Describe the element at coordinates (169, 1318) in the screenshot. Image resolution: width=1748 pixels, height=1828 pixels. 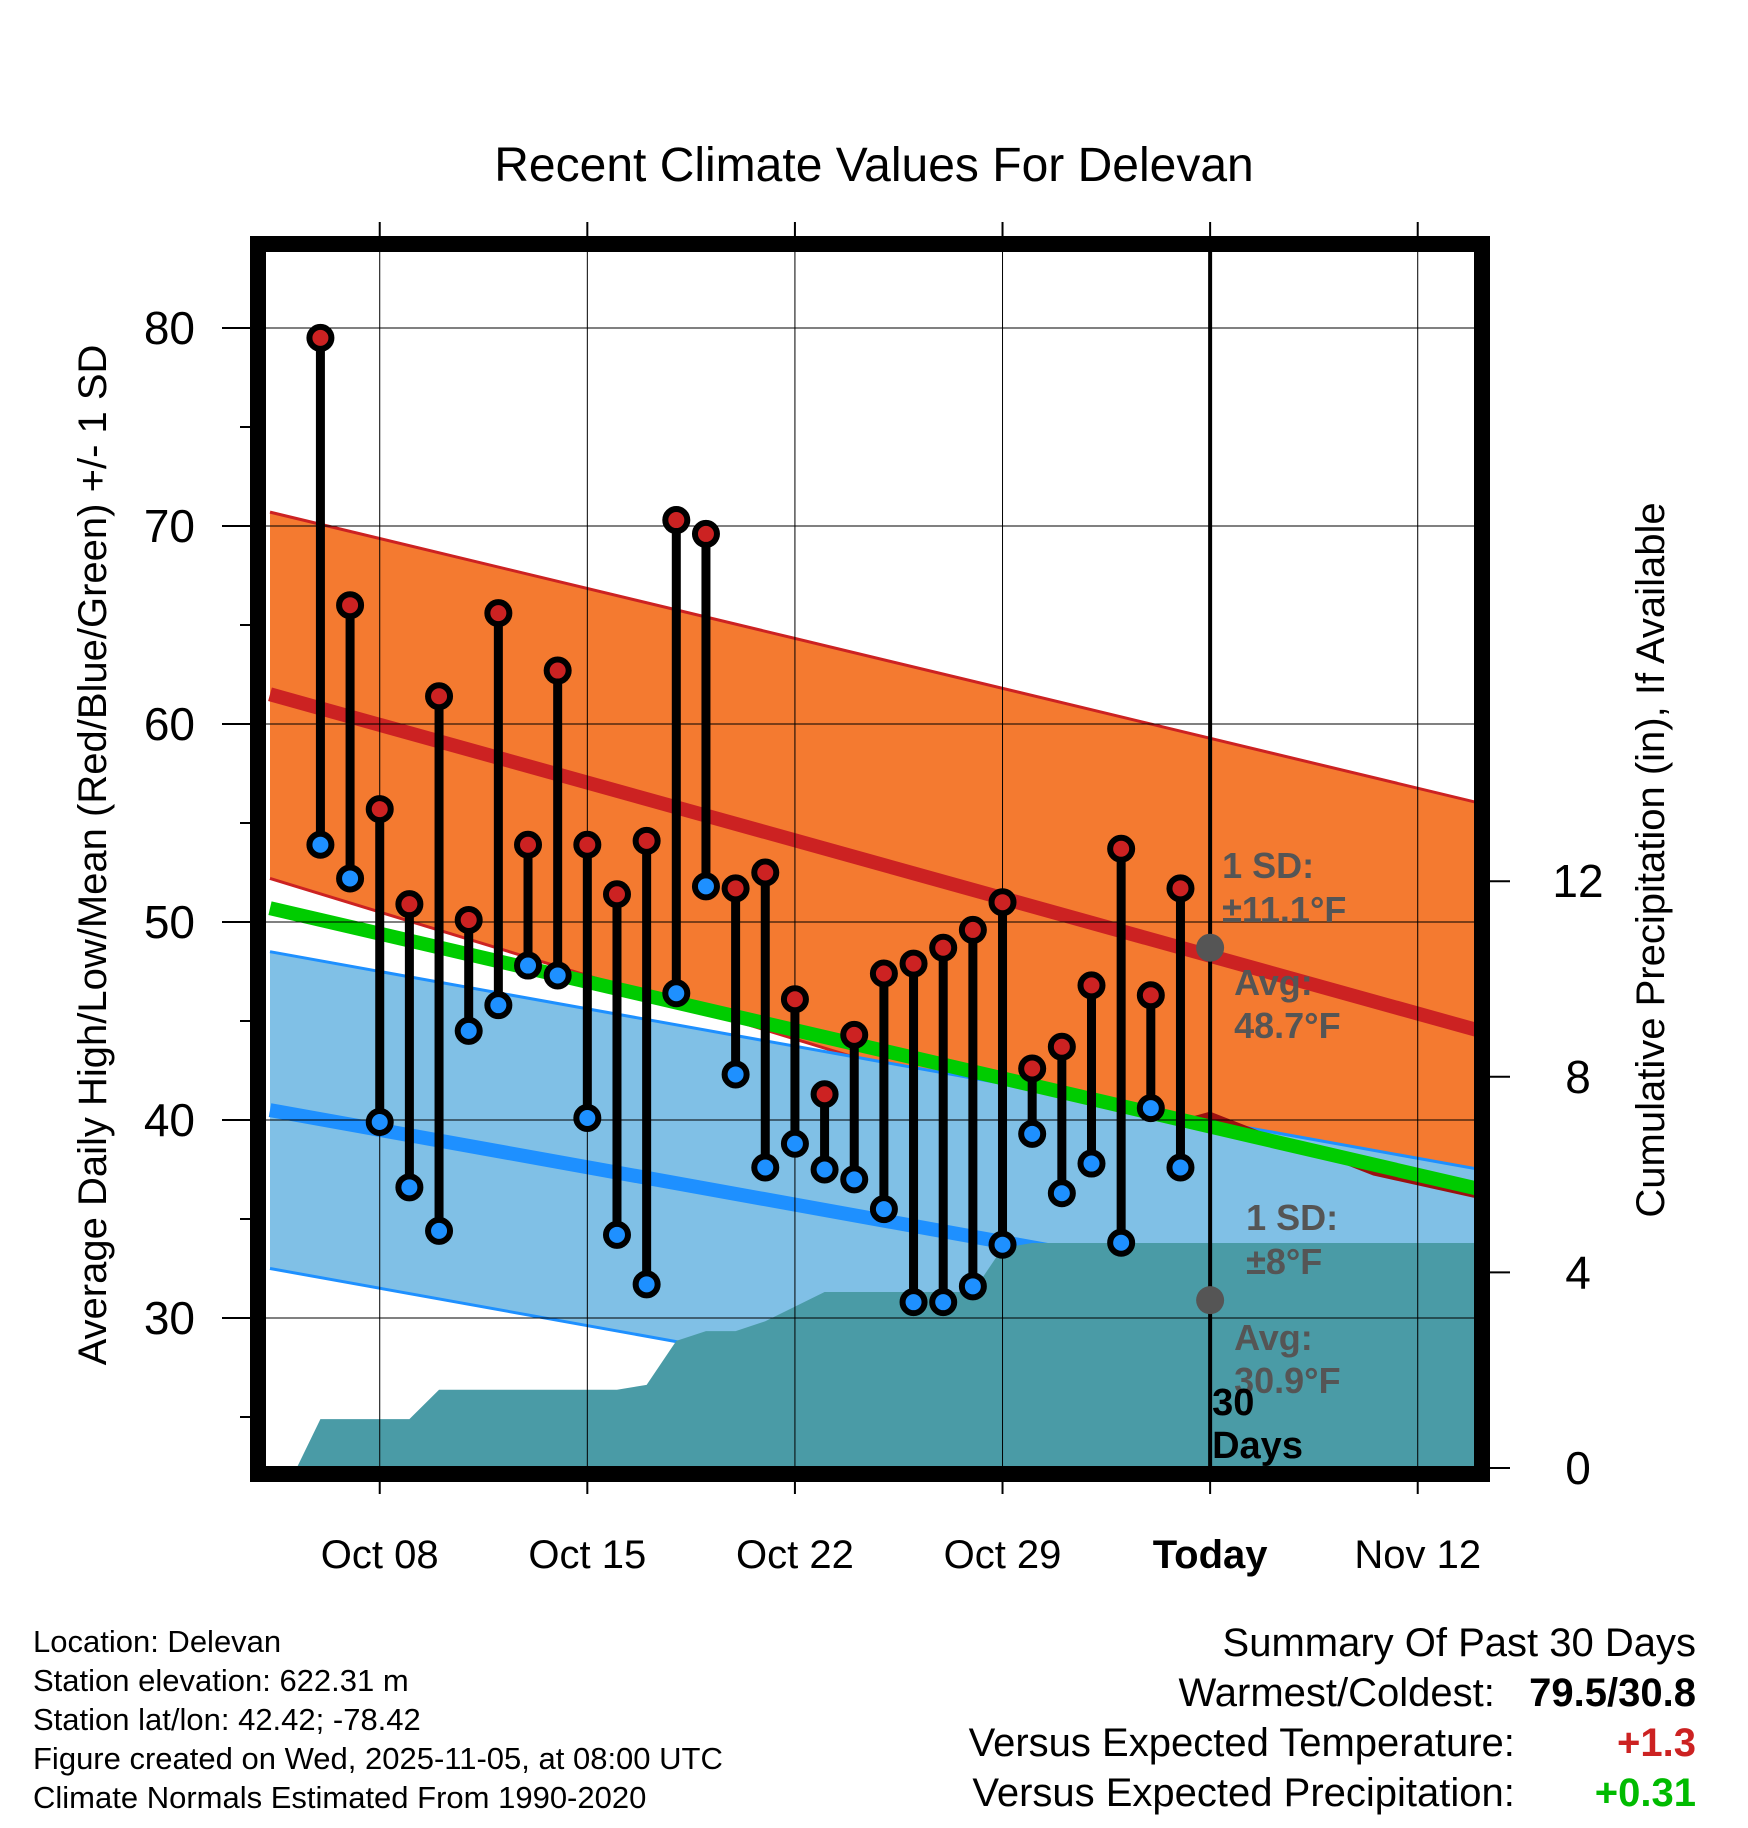
I see `y-tick-label: 30` at that location.